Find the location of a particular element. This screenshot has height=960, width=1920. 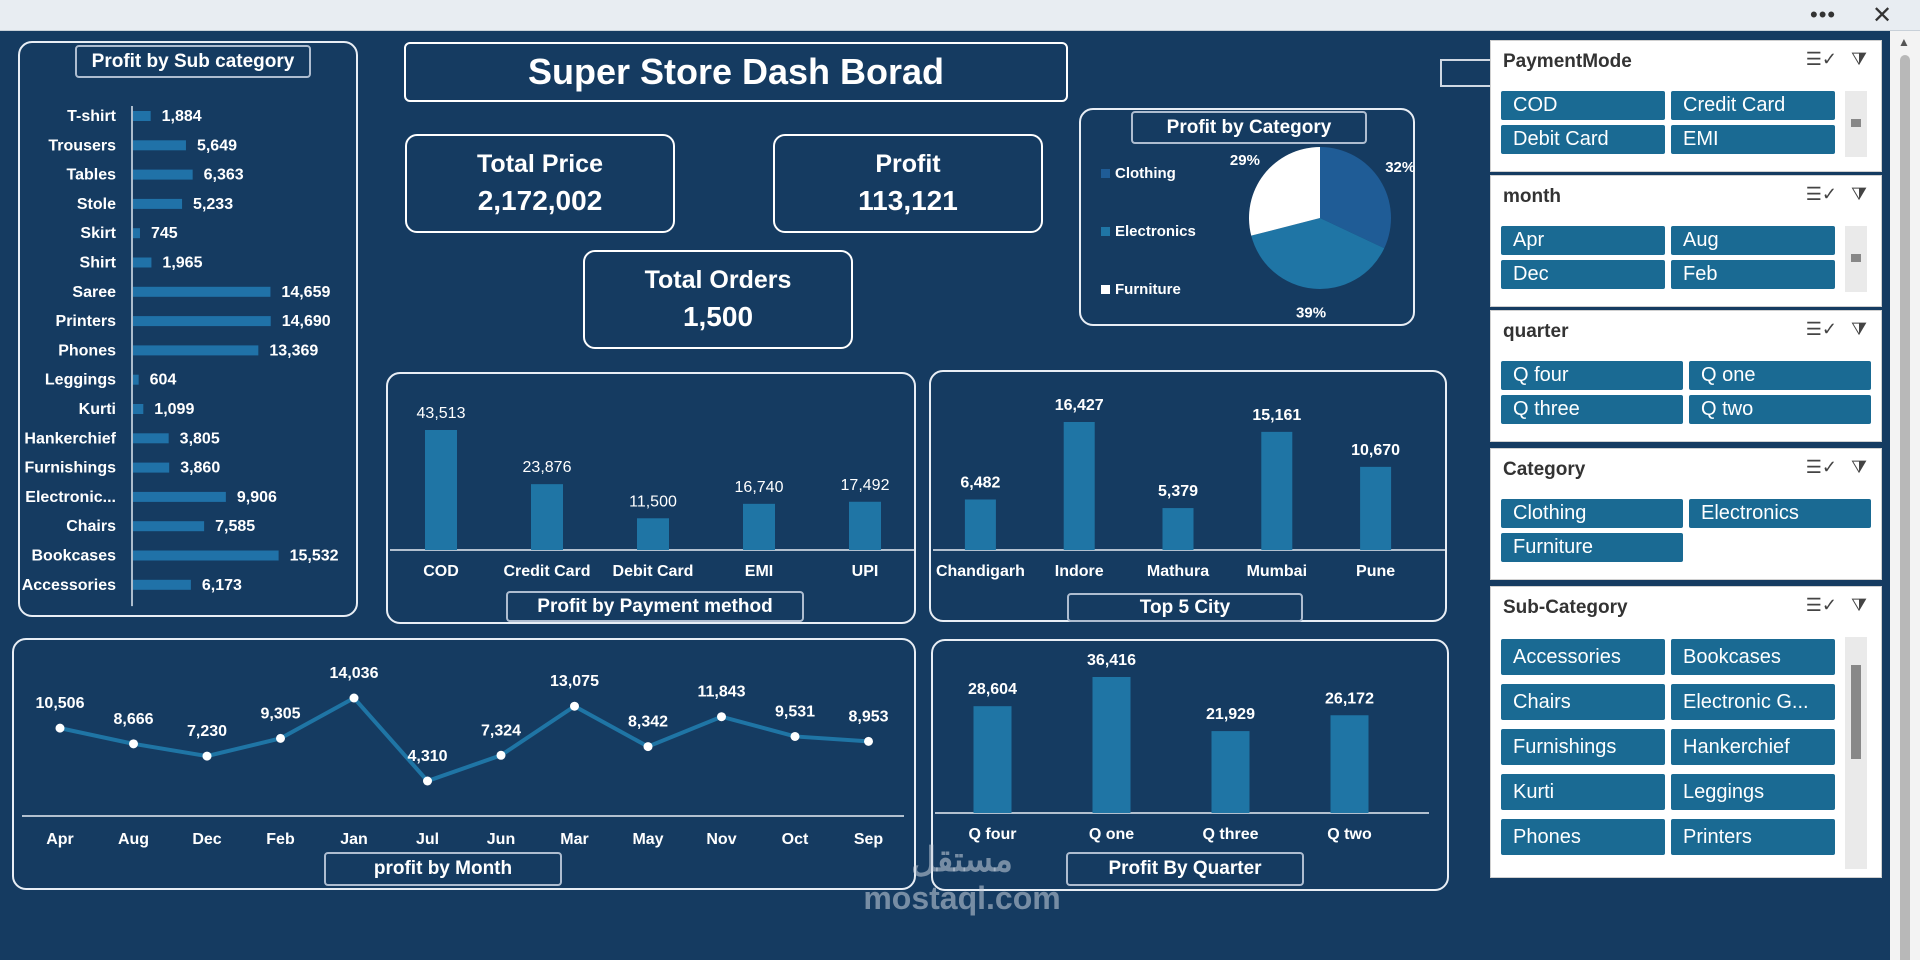

category-label: Q one is located at coordinates (1111, 834).